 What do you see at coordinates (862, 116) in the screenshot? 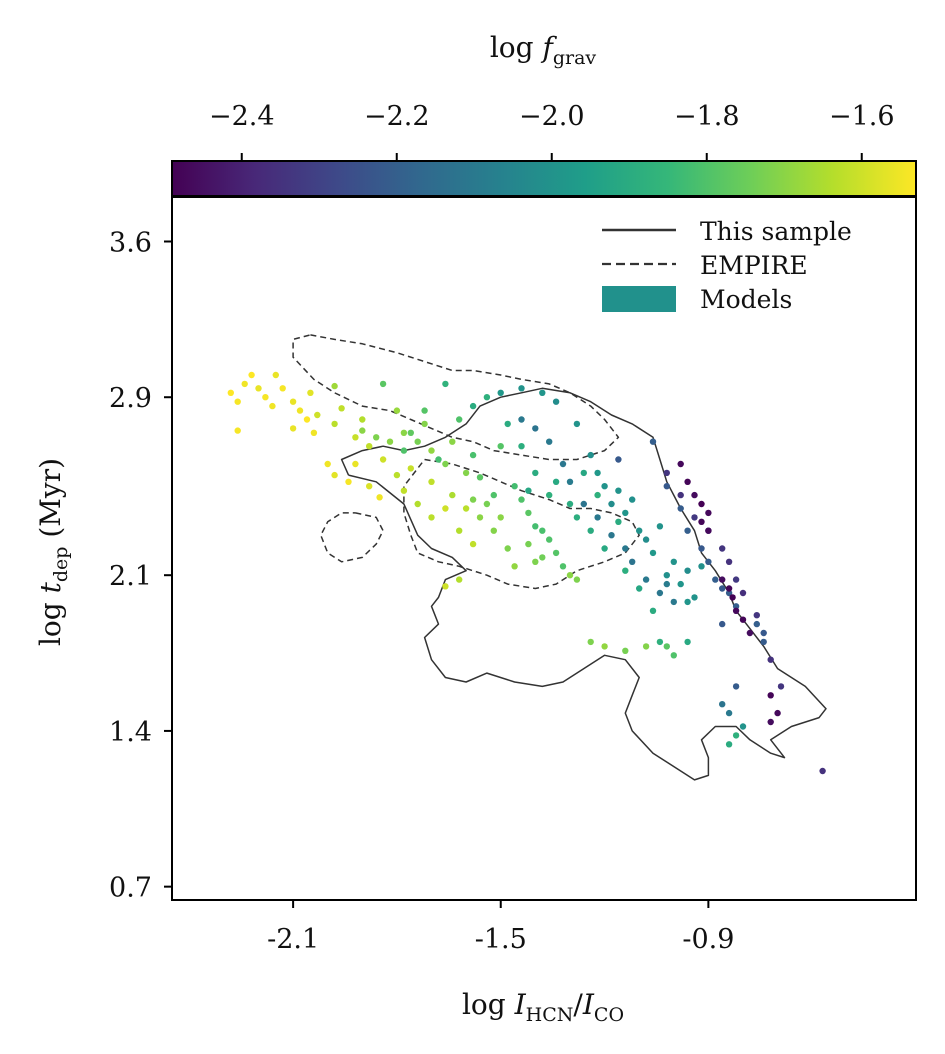
I see `colorbar-tick-label: −1.6` at bounding box center [862, 116].